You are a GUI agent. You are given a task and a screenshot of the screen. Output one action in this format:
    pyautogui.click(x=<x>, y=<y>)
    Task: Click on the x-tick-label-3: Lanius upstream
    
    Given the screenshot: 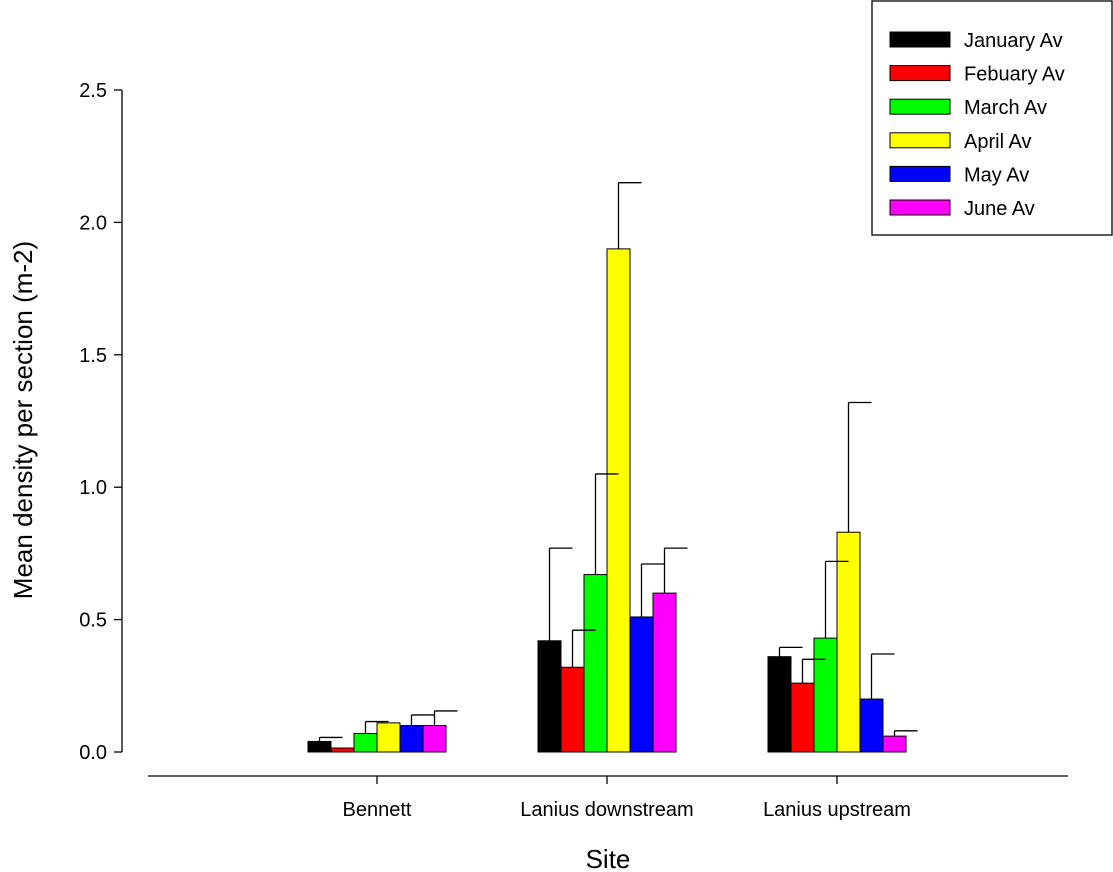 What is the action you would take?
    pyautogui.click(x=837, y=810)
    